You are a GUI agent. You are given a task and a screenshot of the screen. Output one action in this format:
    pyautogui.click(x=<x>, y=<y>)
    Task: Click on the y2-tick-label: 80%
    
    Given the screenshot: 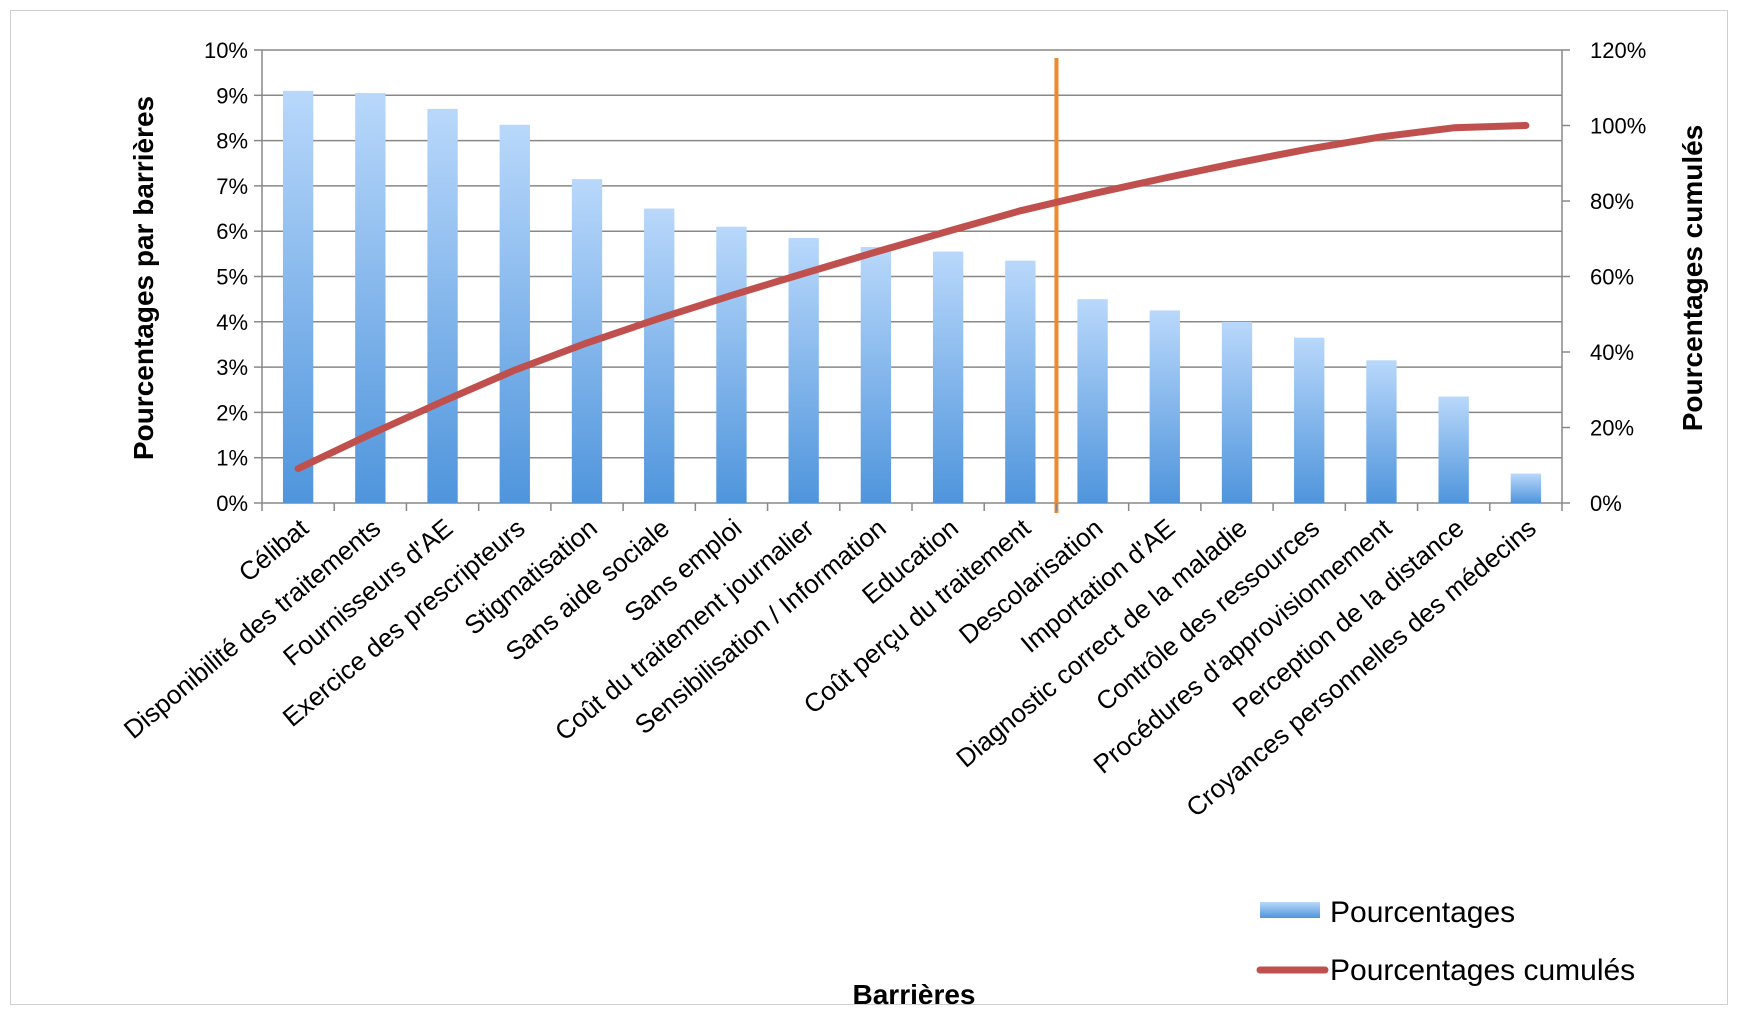 What is the action you would take?
    pyautogui.click(x=1612, y=201)
    